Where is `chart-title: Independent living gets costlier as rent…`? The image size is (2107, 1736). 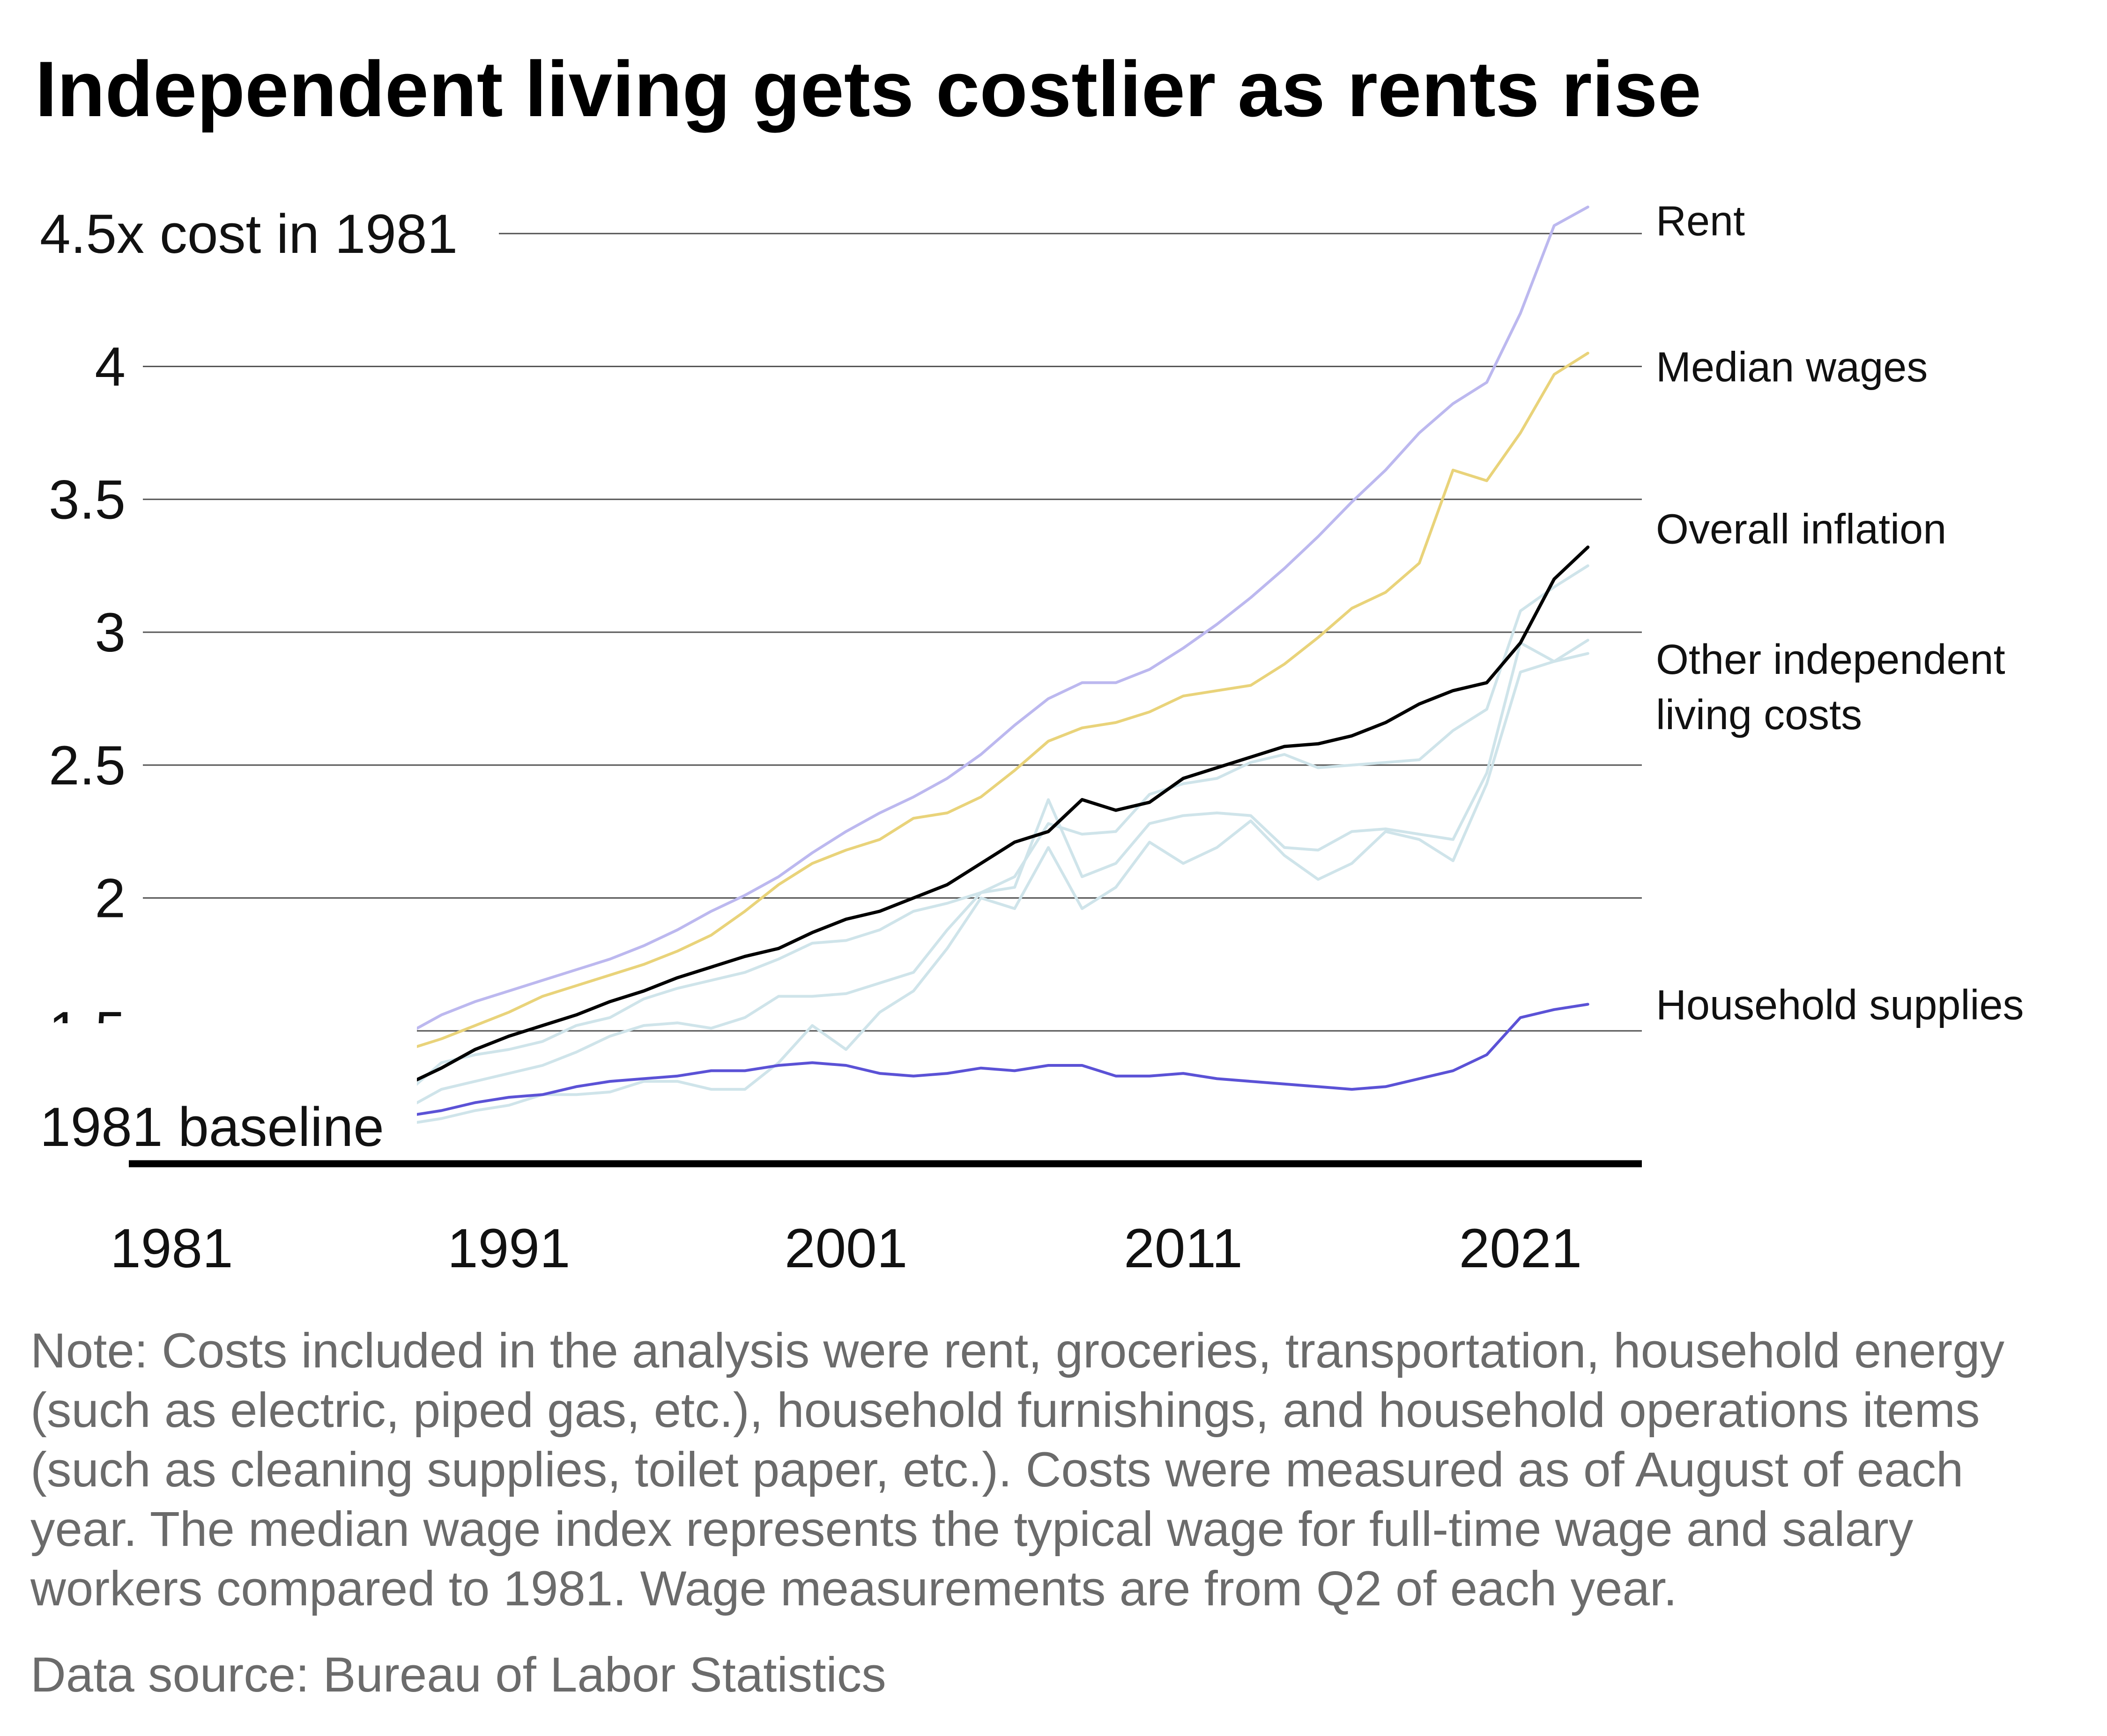 chart-title: Independent living gets costlier as rent… is located at coordinates (868, 89).